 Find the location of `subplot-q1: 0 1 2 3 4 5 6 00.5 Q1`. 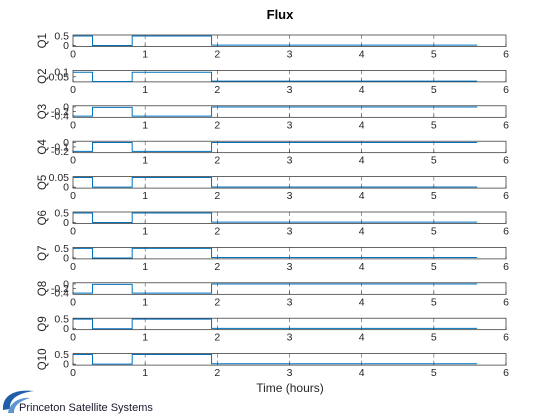

subplot-q1: 0 1 2 3 4 5 6 00.5 Q1 is located at coordinates (273, 45).